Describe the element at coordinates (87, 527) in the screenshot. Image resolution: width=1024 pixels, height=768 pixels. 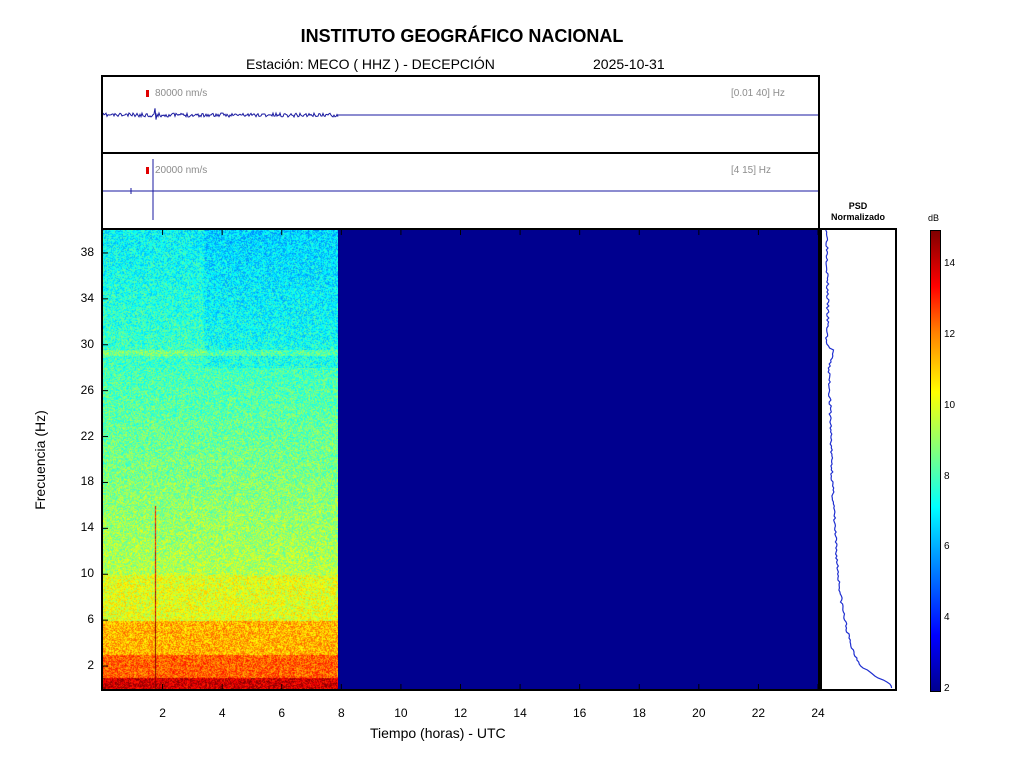
I see `y-tick-label: 14` at that location.